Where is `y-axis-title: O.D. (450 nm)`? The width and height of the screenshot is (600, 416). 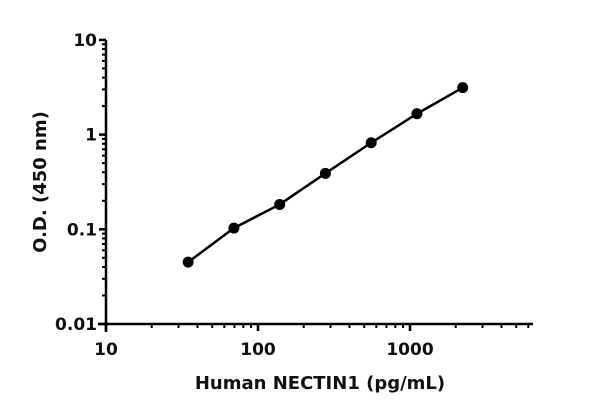 y-axis-title: O.D. (450 nm) is located at coordinates (40, 182).